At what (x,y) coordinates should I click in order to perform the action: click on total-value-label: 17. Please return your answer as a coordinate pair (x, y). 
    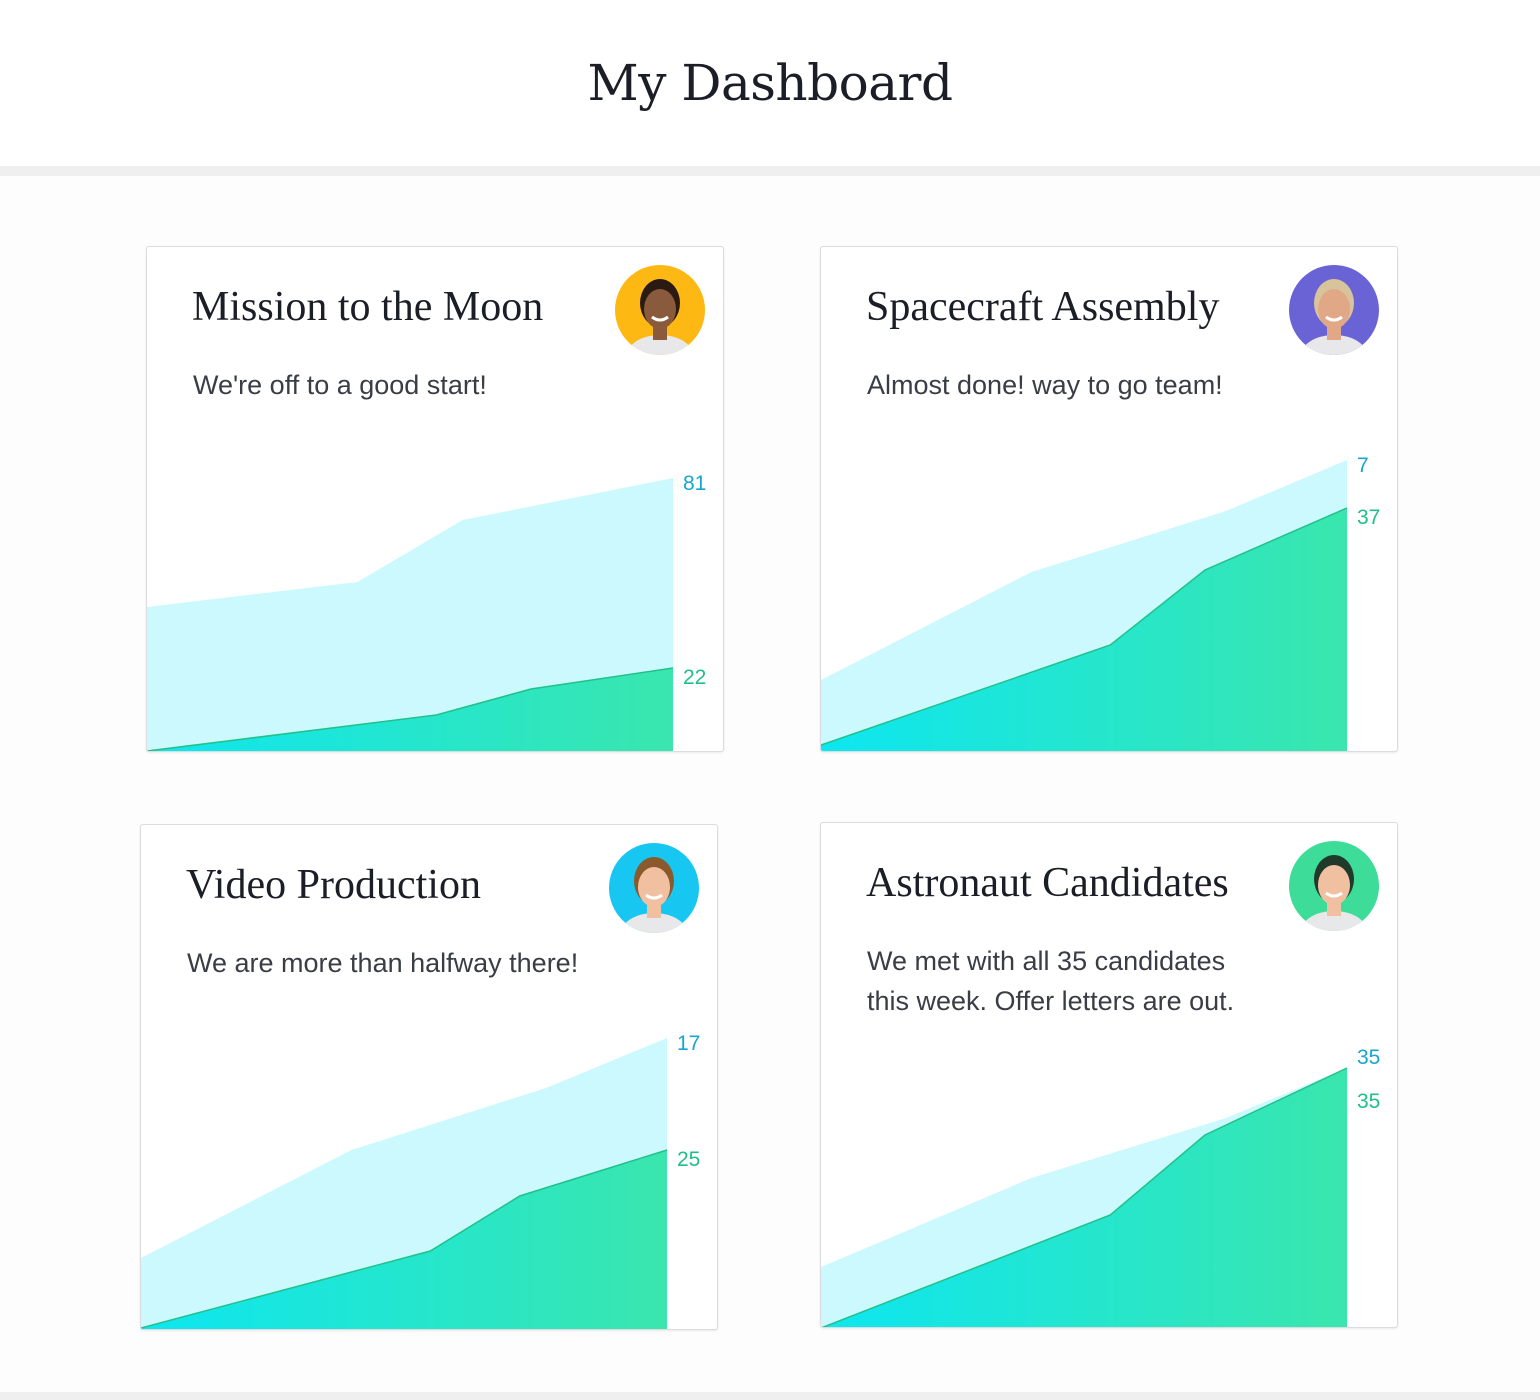
    Looking at the image, I should click on (688, 1043).